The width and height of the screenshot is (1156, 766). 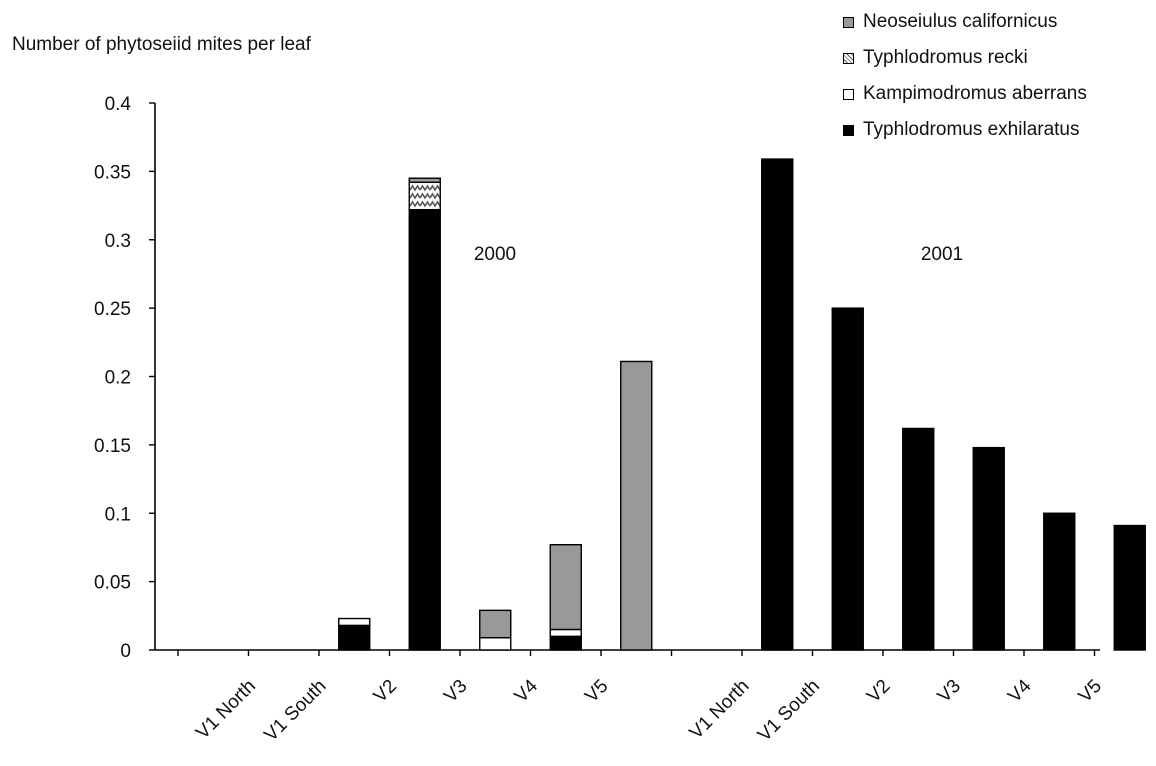 I want to click on bar-2001-v4-typhlodromus-exhilaratus, so click(x=1059, y=581).